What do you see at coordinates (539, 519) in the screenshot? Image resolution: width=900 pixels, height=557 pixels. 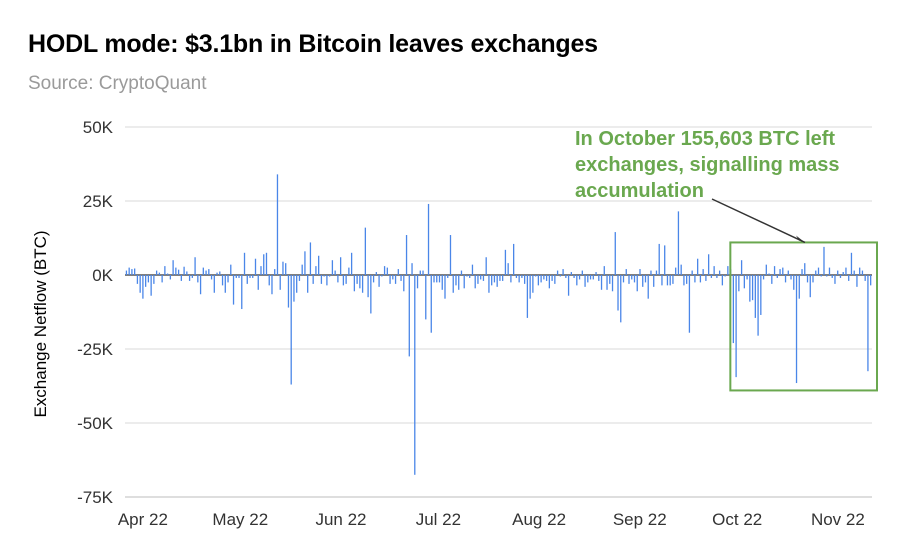 I see `x-tick-label: Aug 22` at bounding box center [539, 519].